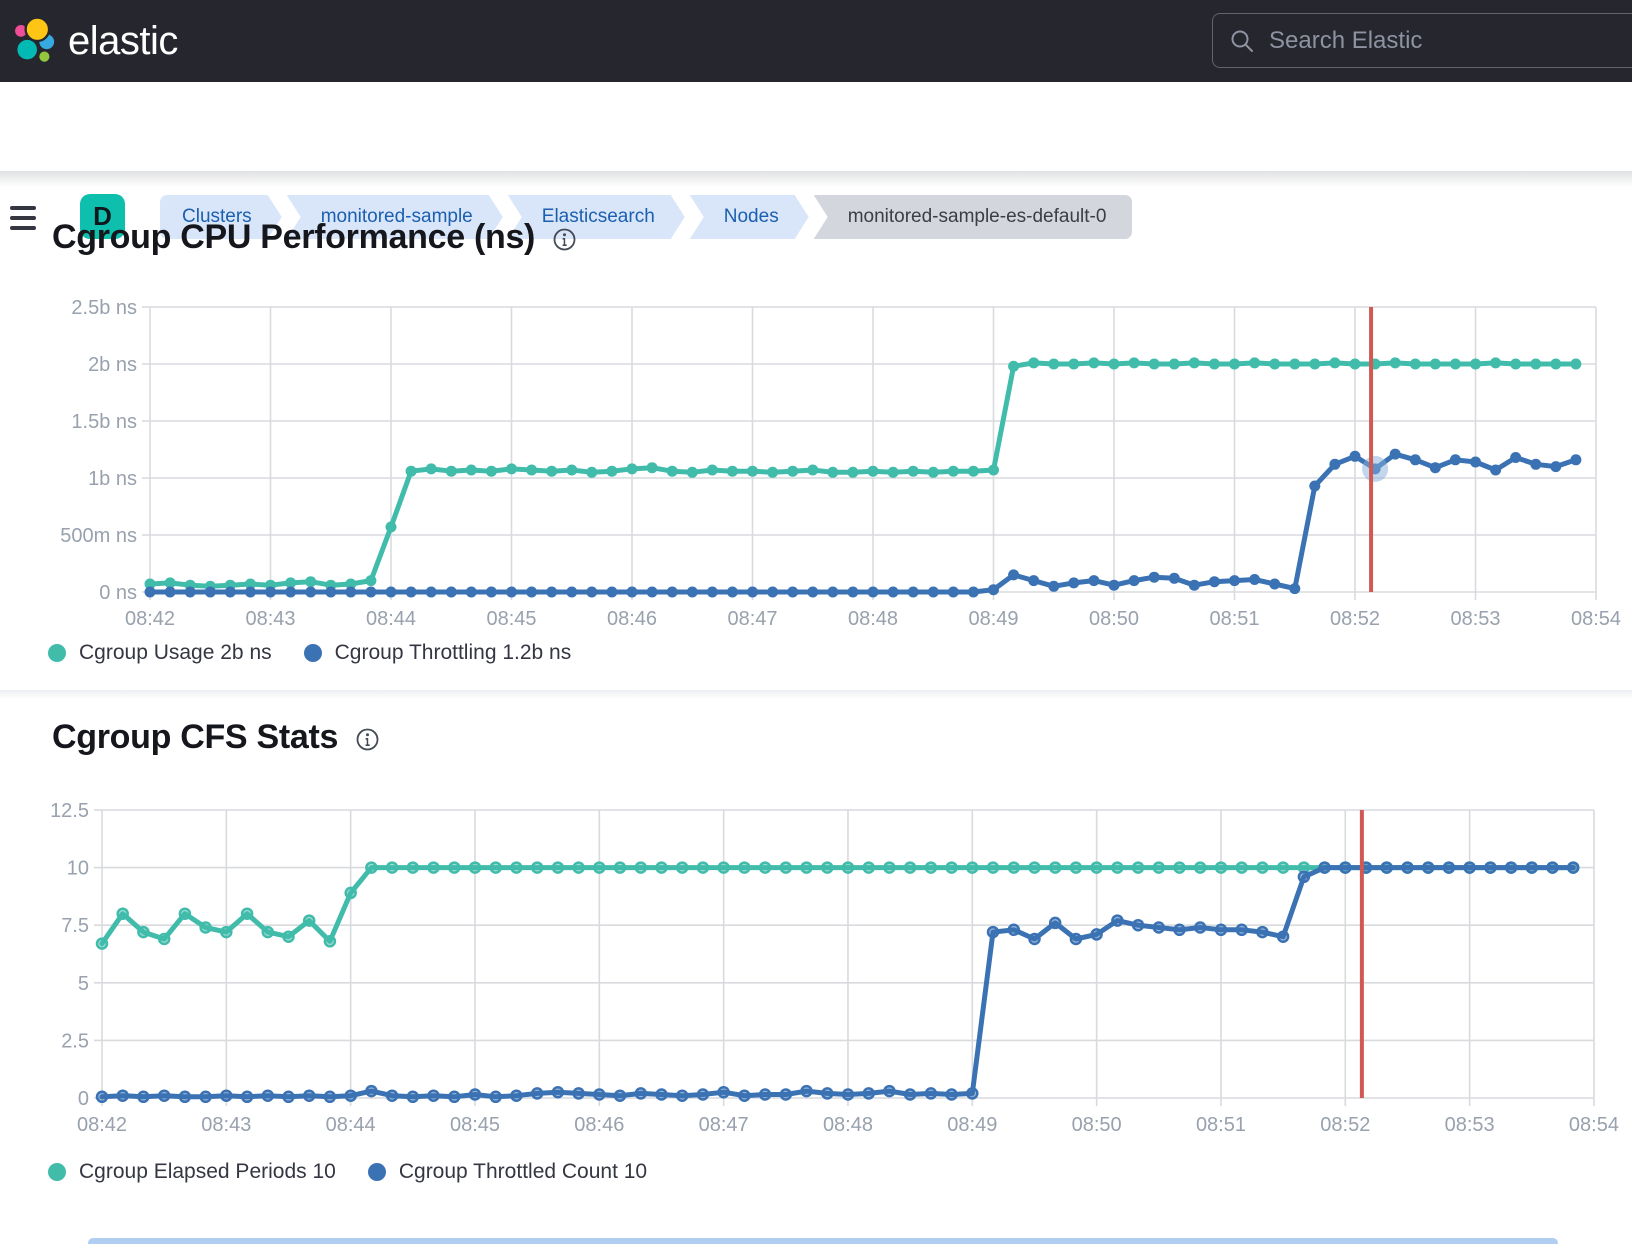  What do you see at coordinates (23, 218) in the screenshot?
I see `menu-icon` at bounding box center [23, 218].